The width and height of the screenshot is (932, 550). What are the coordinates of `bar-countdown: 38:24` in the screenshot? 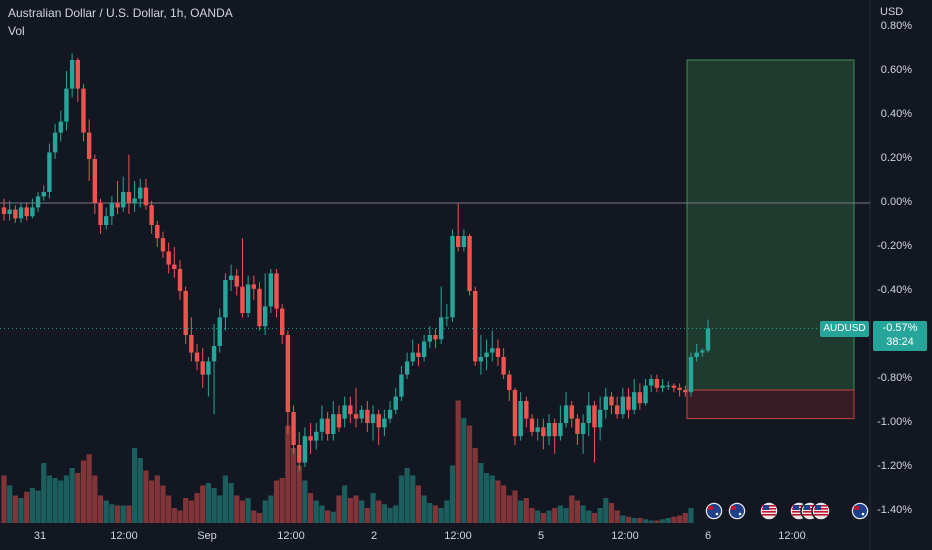 It's located at (900, 342).